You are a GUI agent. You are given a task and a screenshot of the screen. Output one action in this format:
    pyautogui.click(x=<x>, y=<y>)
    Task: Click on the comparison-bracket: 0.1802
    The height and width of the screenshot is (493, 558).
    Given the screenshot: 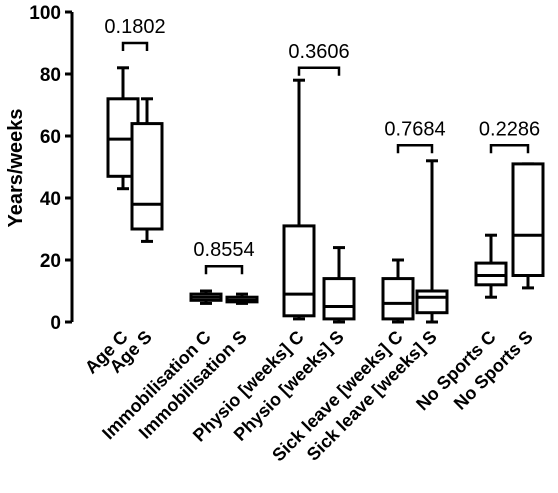 What is the action you would take?
    pyautogui.click(x=135, y=33)
    